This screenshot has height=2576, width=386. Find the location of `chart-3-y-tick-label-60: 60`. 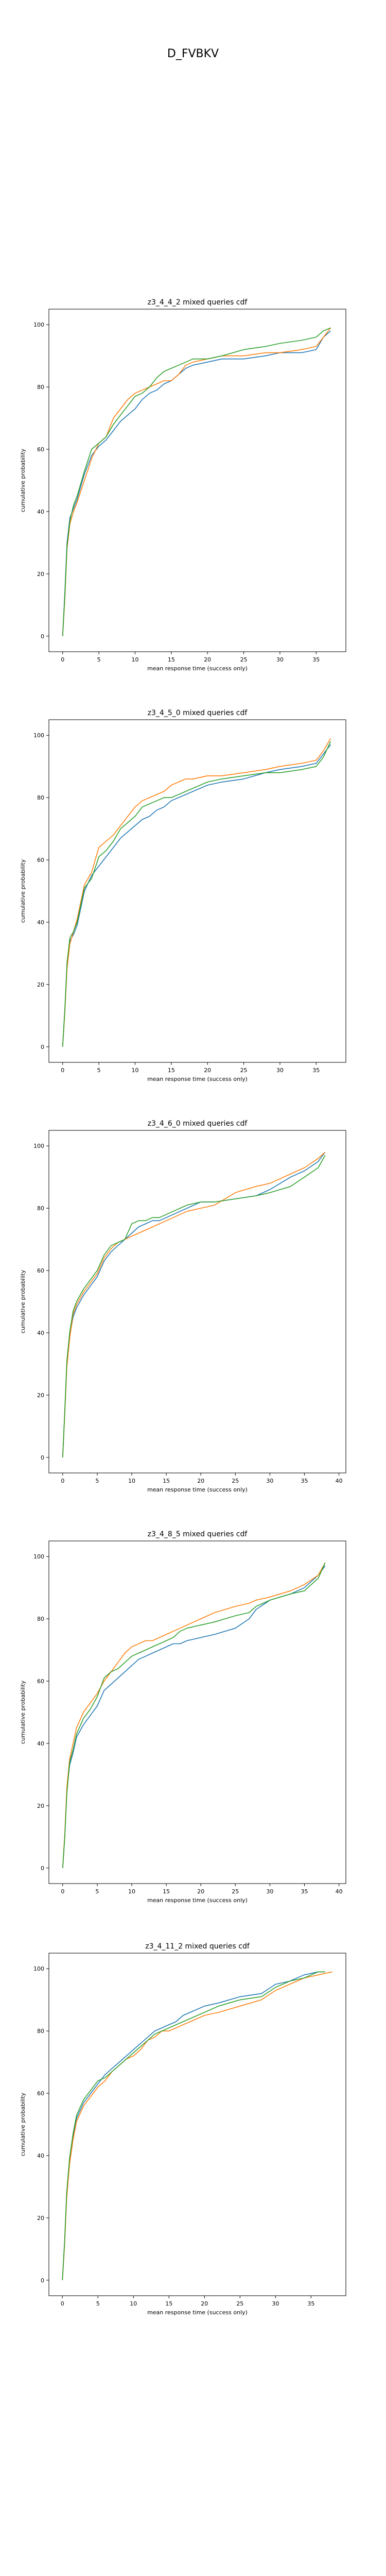

chart-3-y-tick-label-60: 60 is located at coordinates (40, 1271).